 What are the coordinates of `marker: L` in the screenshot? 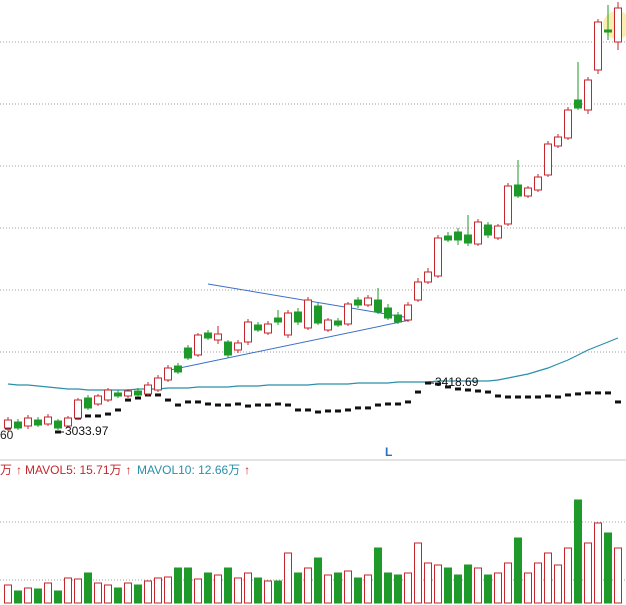 It's located at (388, 452).